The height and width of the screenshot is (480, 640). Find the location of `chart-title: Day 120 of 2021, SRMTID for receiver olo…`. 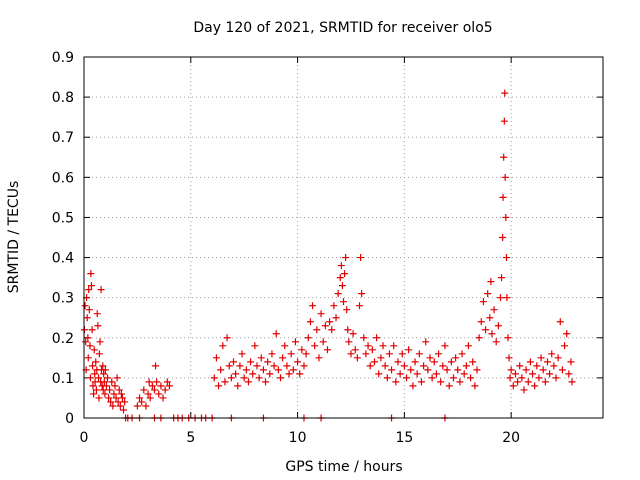

chart-title: Day 120 of 2021, SRMTID for receiver olo… is located at coordinates (342, 28).